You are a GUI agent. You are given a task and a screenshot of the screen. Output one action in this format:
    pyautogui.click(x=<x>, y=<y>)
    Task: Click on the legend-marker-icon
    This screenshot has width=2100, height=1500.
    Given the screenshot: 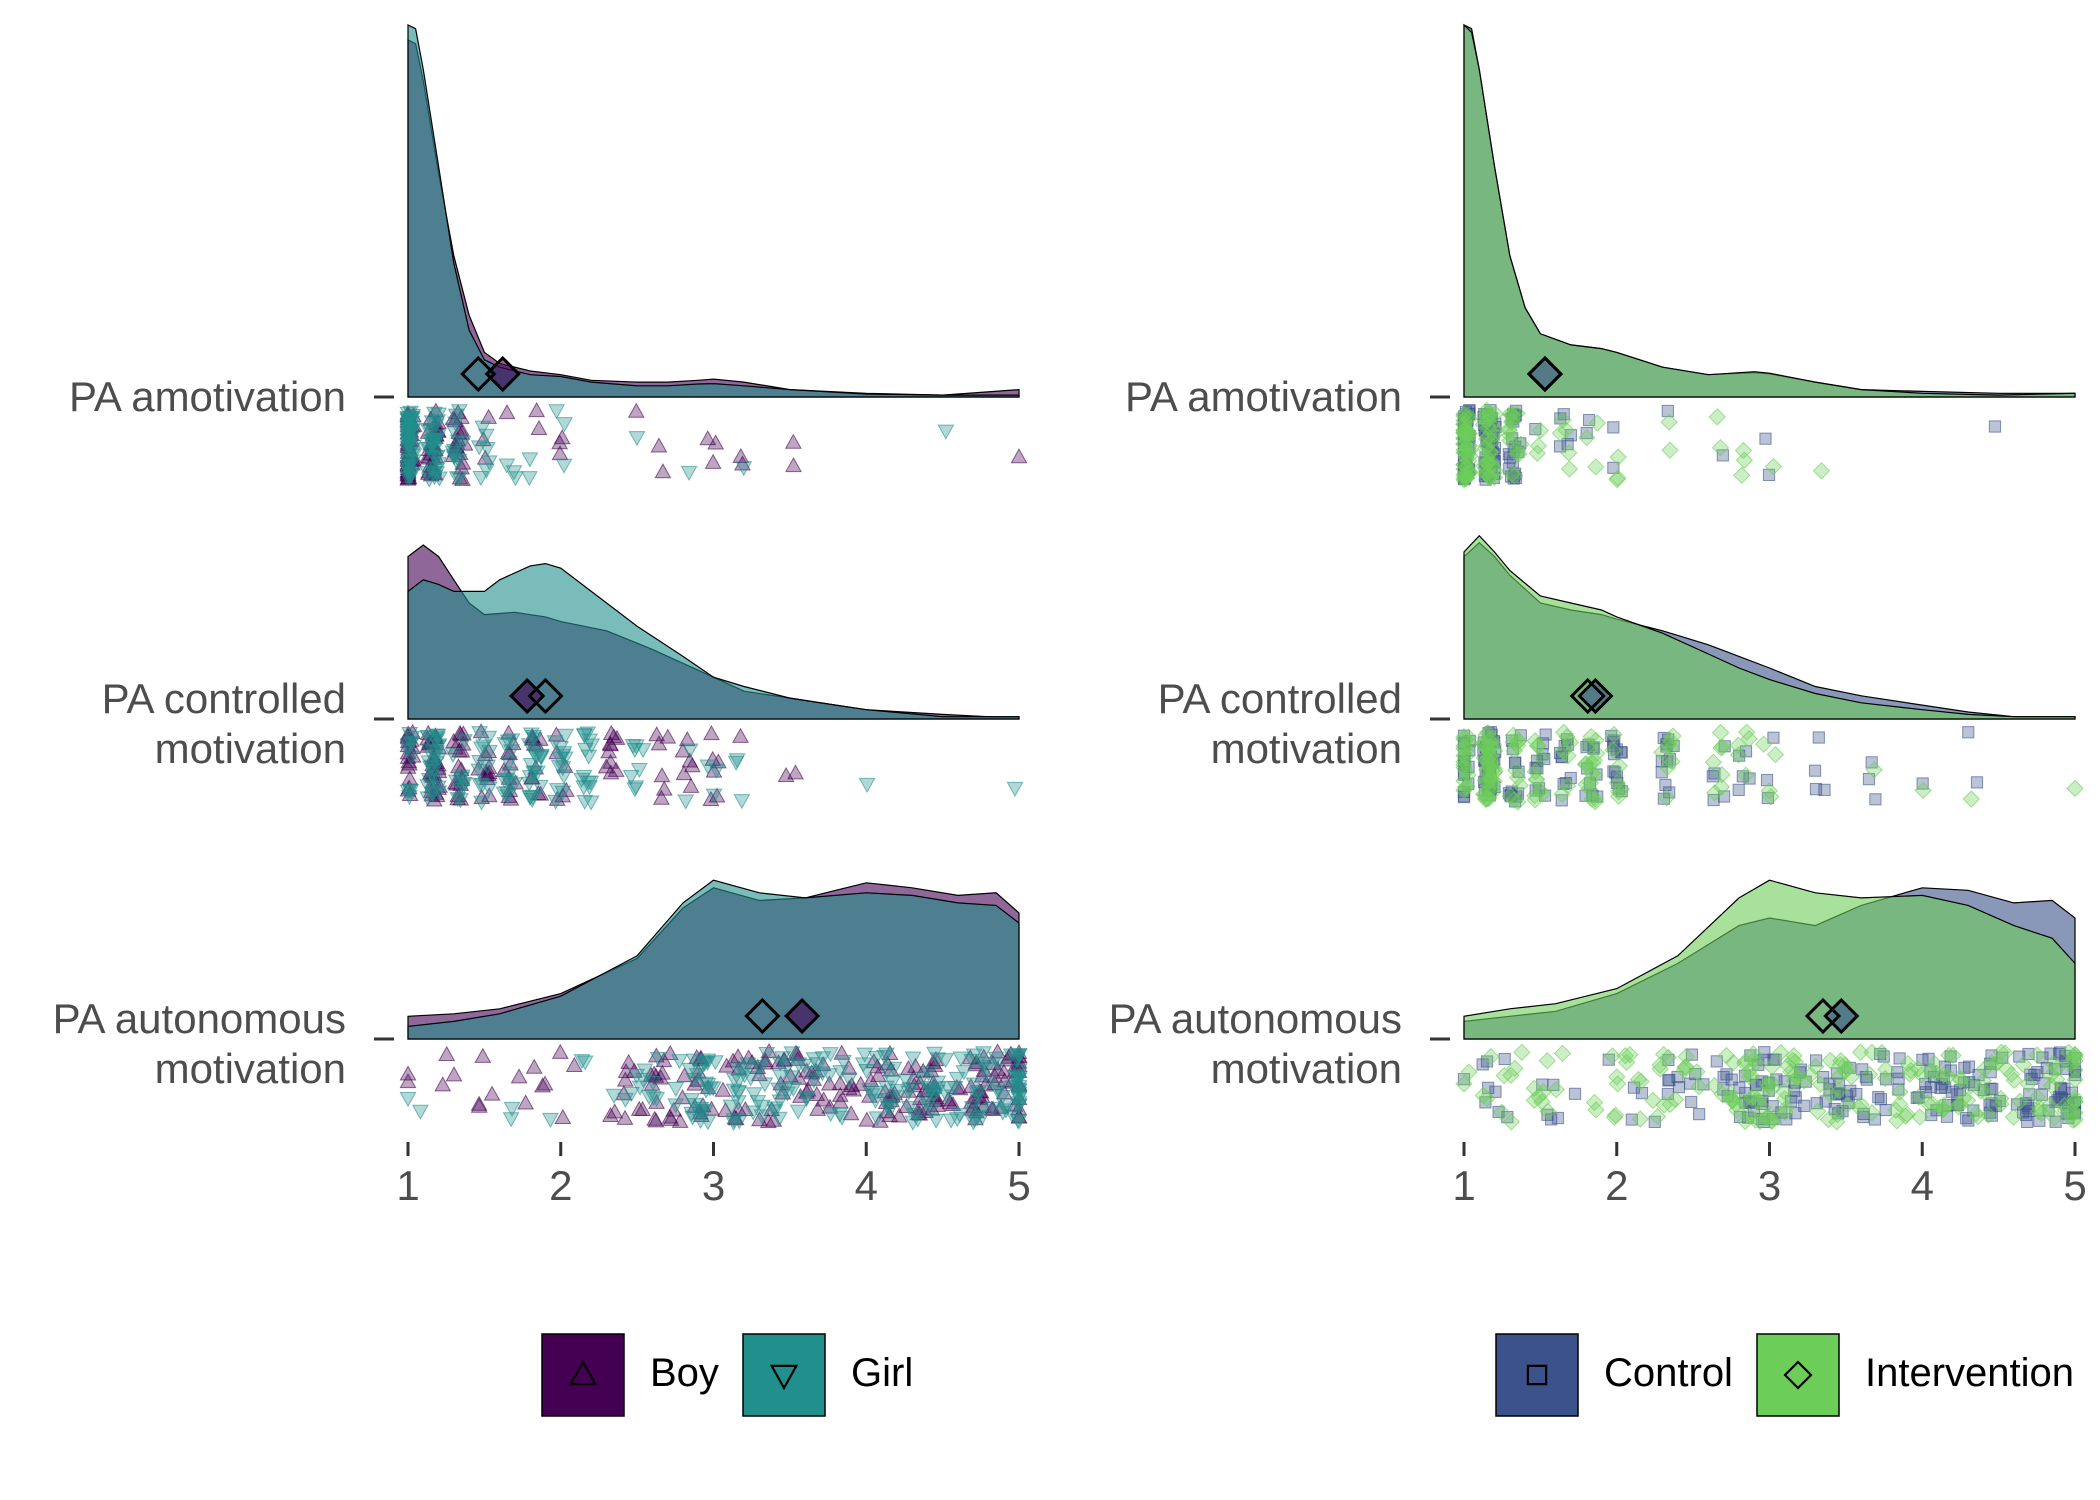 What is the action you would take?
    pyautogui.click(x=784, y=1377)
    